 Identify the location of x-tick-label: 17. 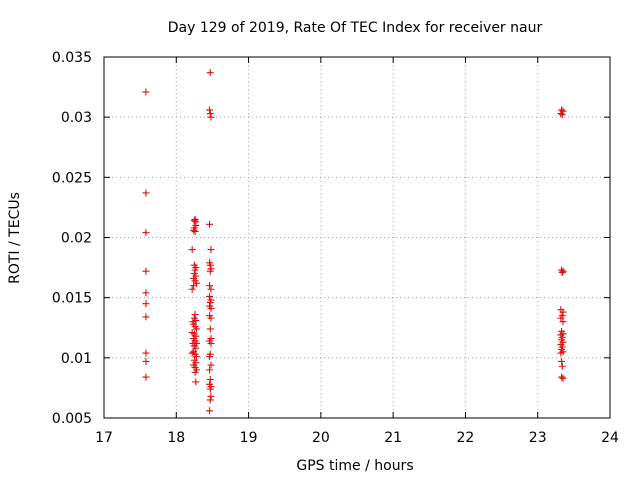
(104, 438).